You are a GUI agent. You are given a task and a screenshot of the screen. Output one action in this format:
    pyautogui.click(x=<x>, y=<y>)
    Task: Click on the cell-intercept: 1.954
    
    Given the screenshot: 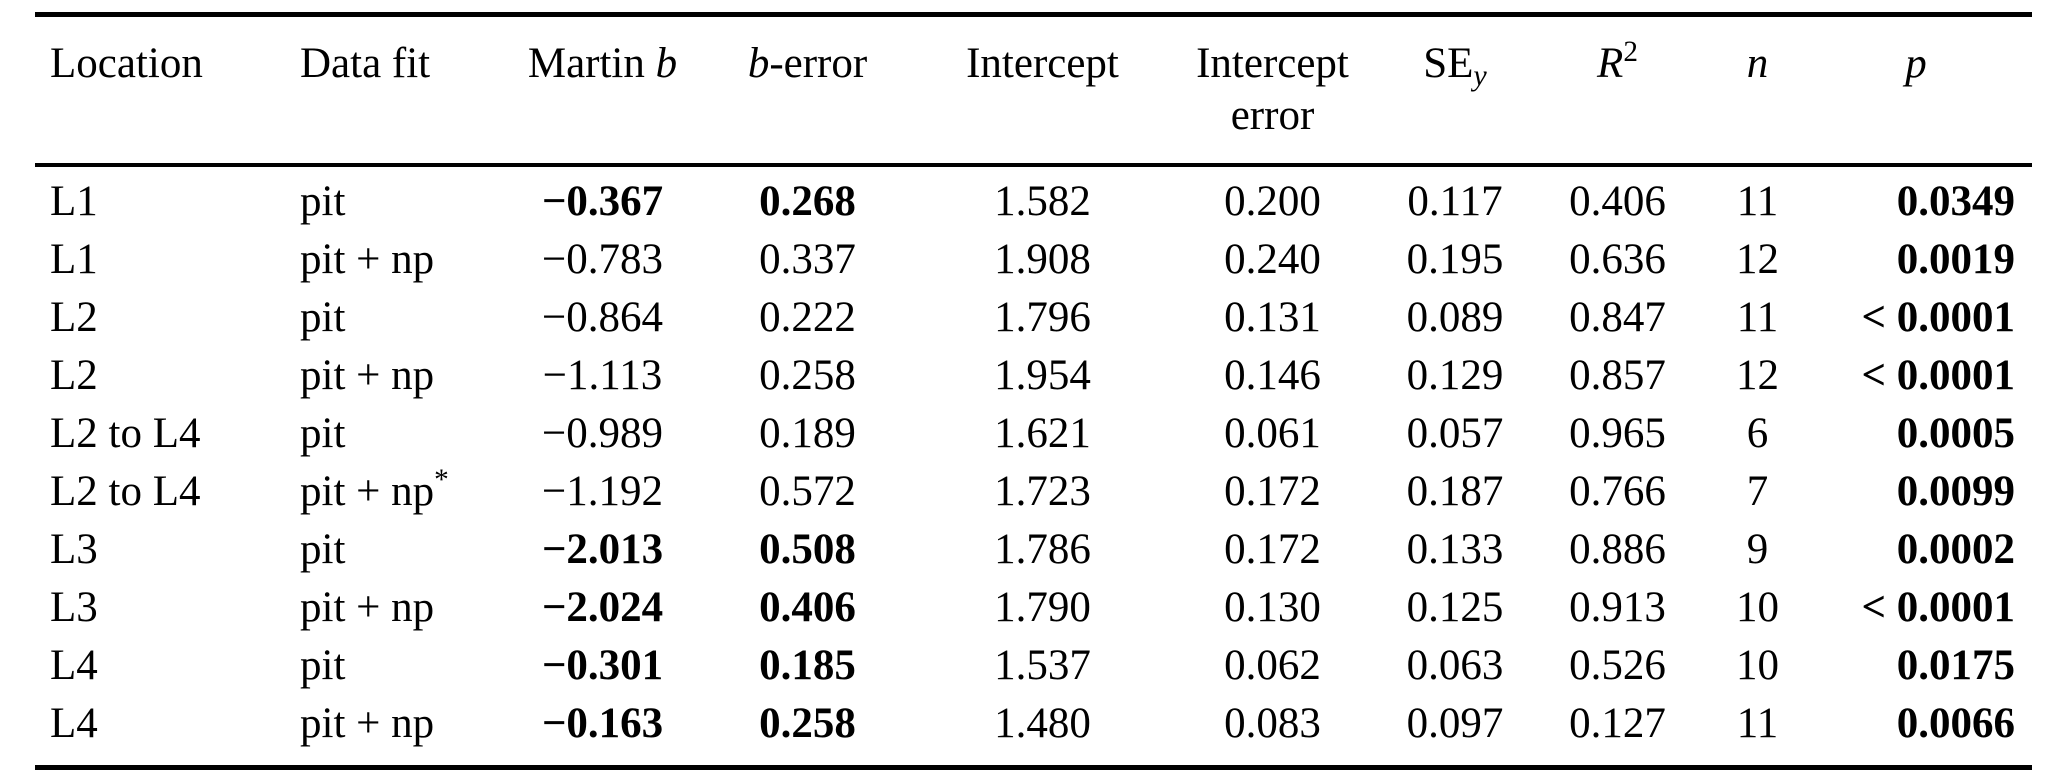 What is the action you would take?
    pyautogui.click(x=1042, y=375)
    